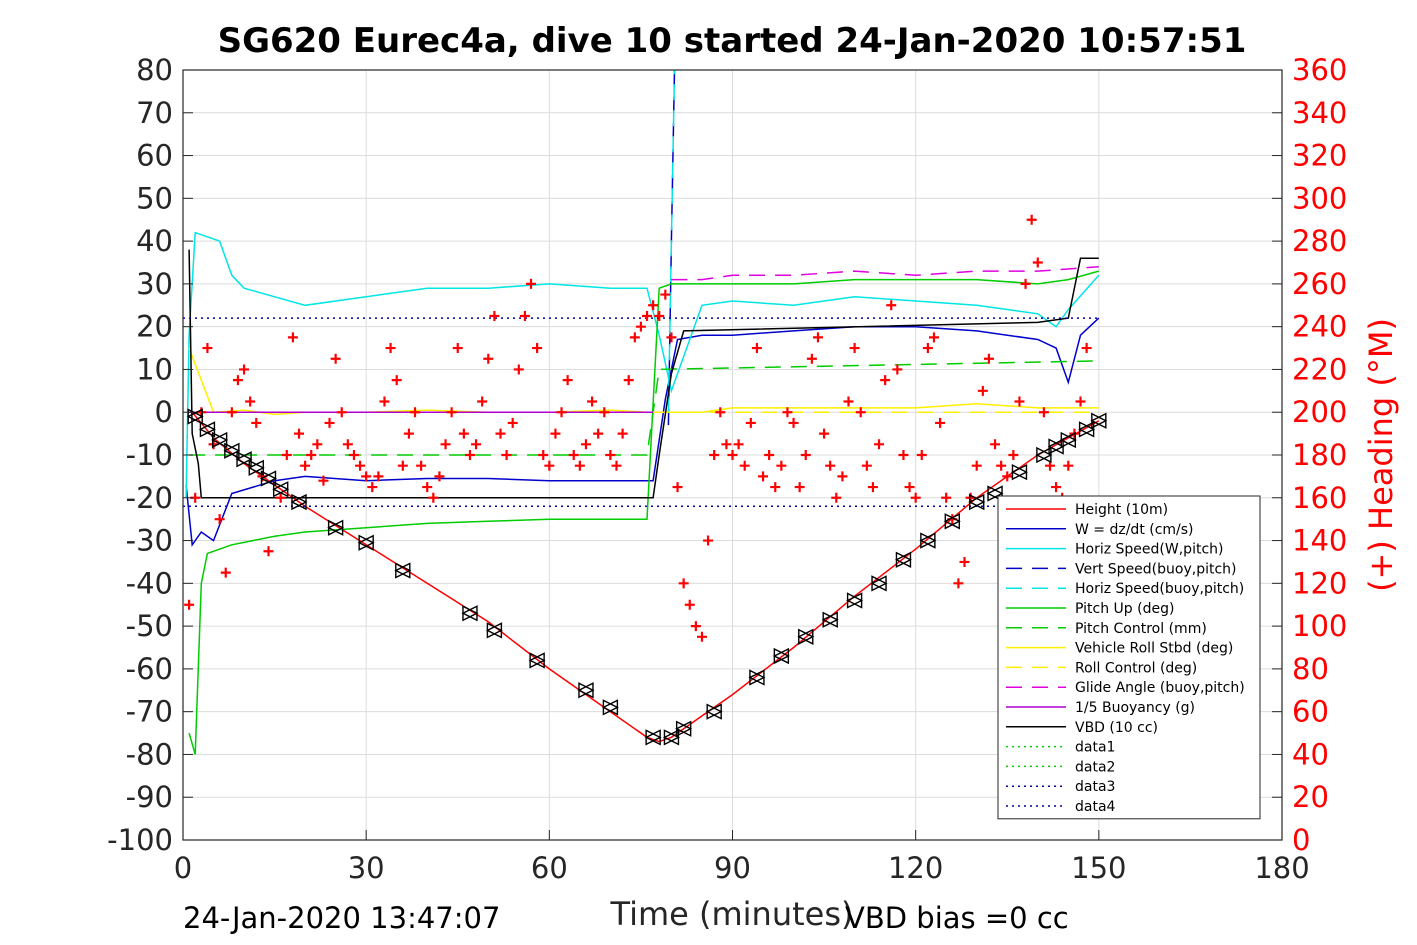 The height and width of the screenshot is (945, 1417). What do you see at coordinates (154, 369) in the screenshot?
I see `y-tick-label: 10` at bounding box center [154, 369].